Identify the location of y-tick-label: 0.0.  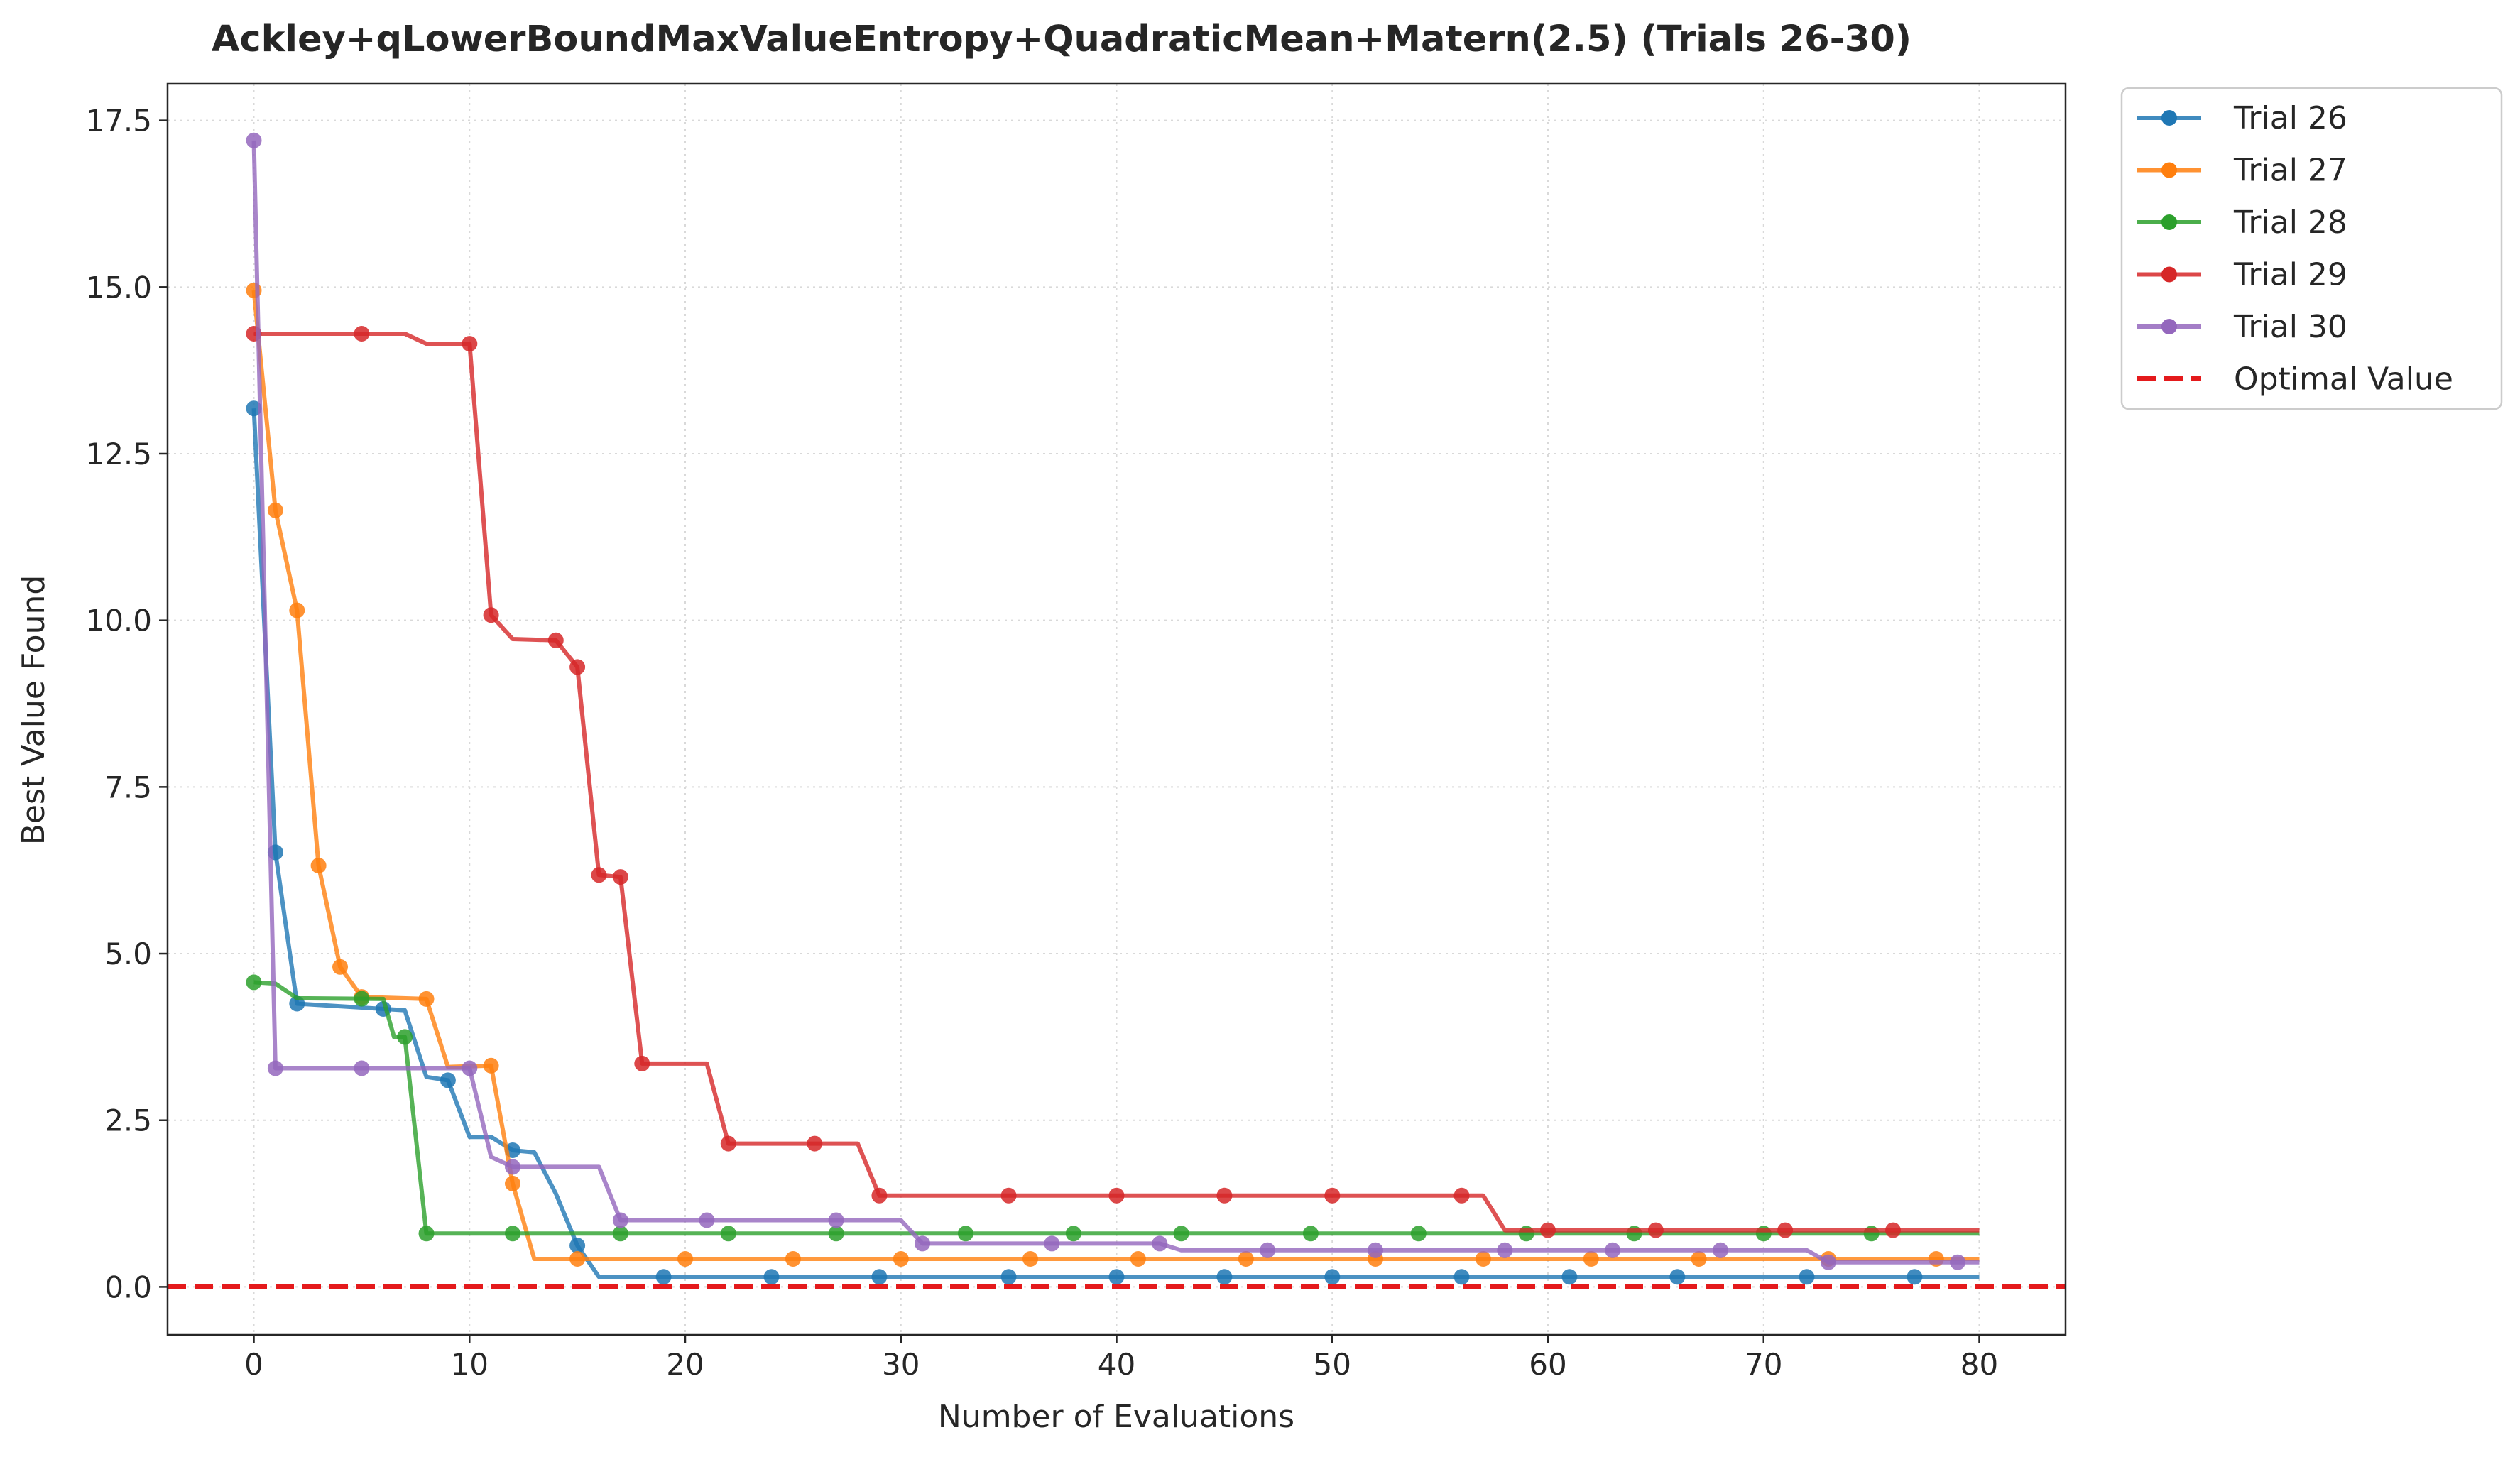
(128, 1287).